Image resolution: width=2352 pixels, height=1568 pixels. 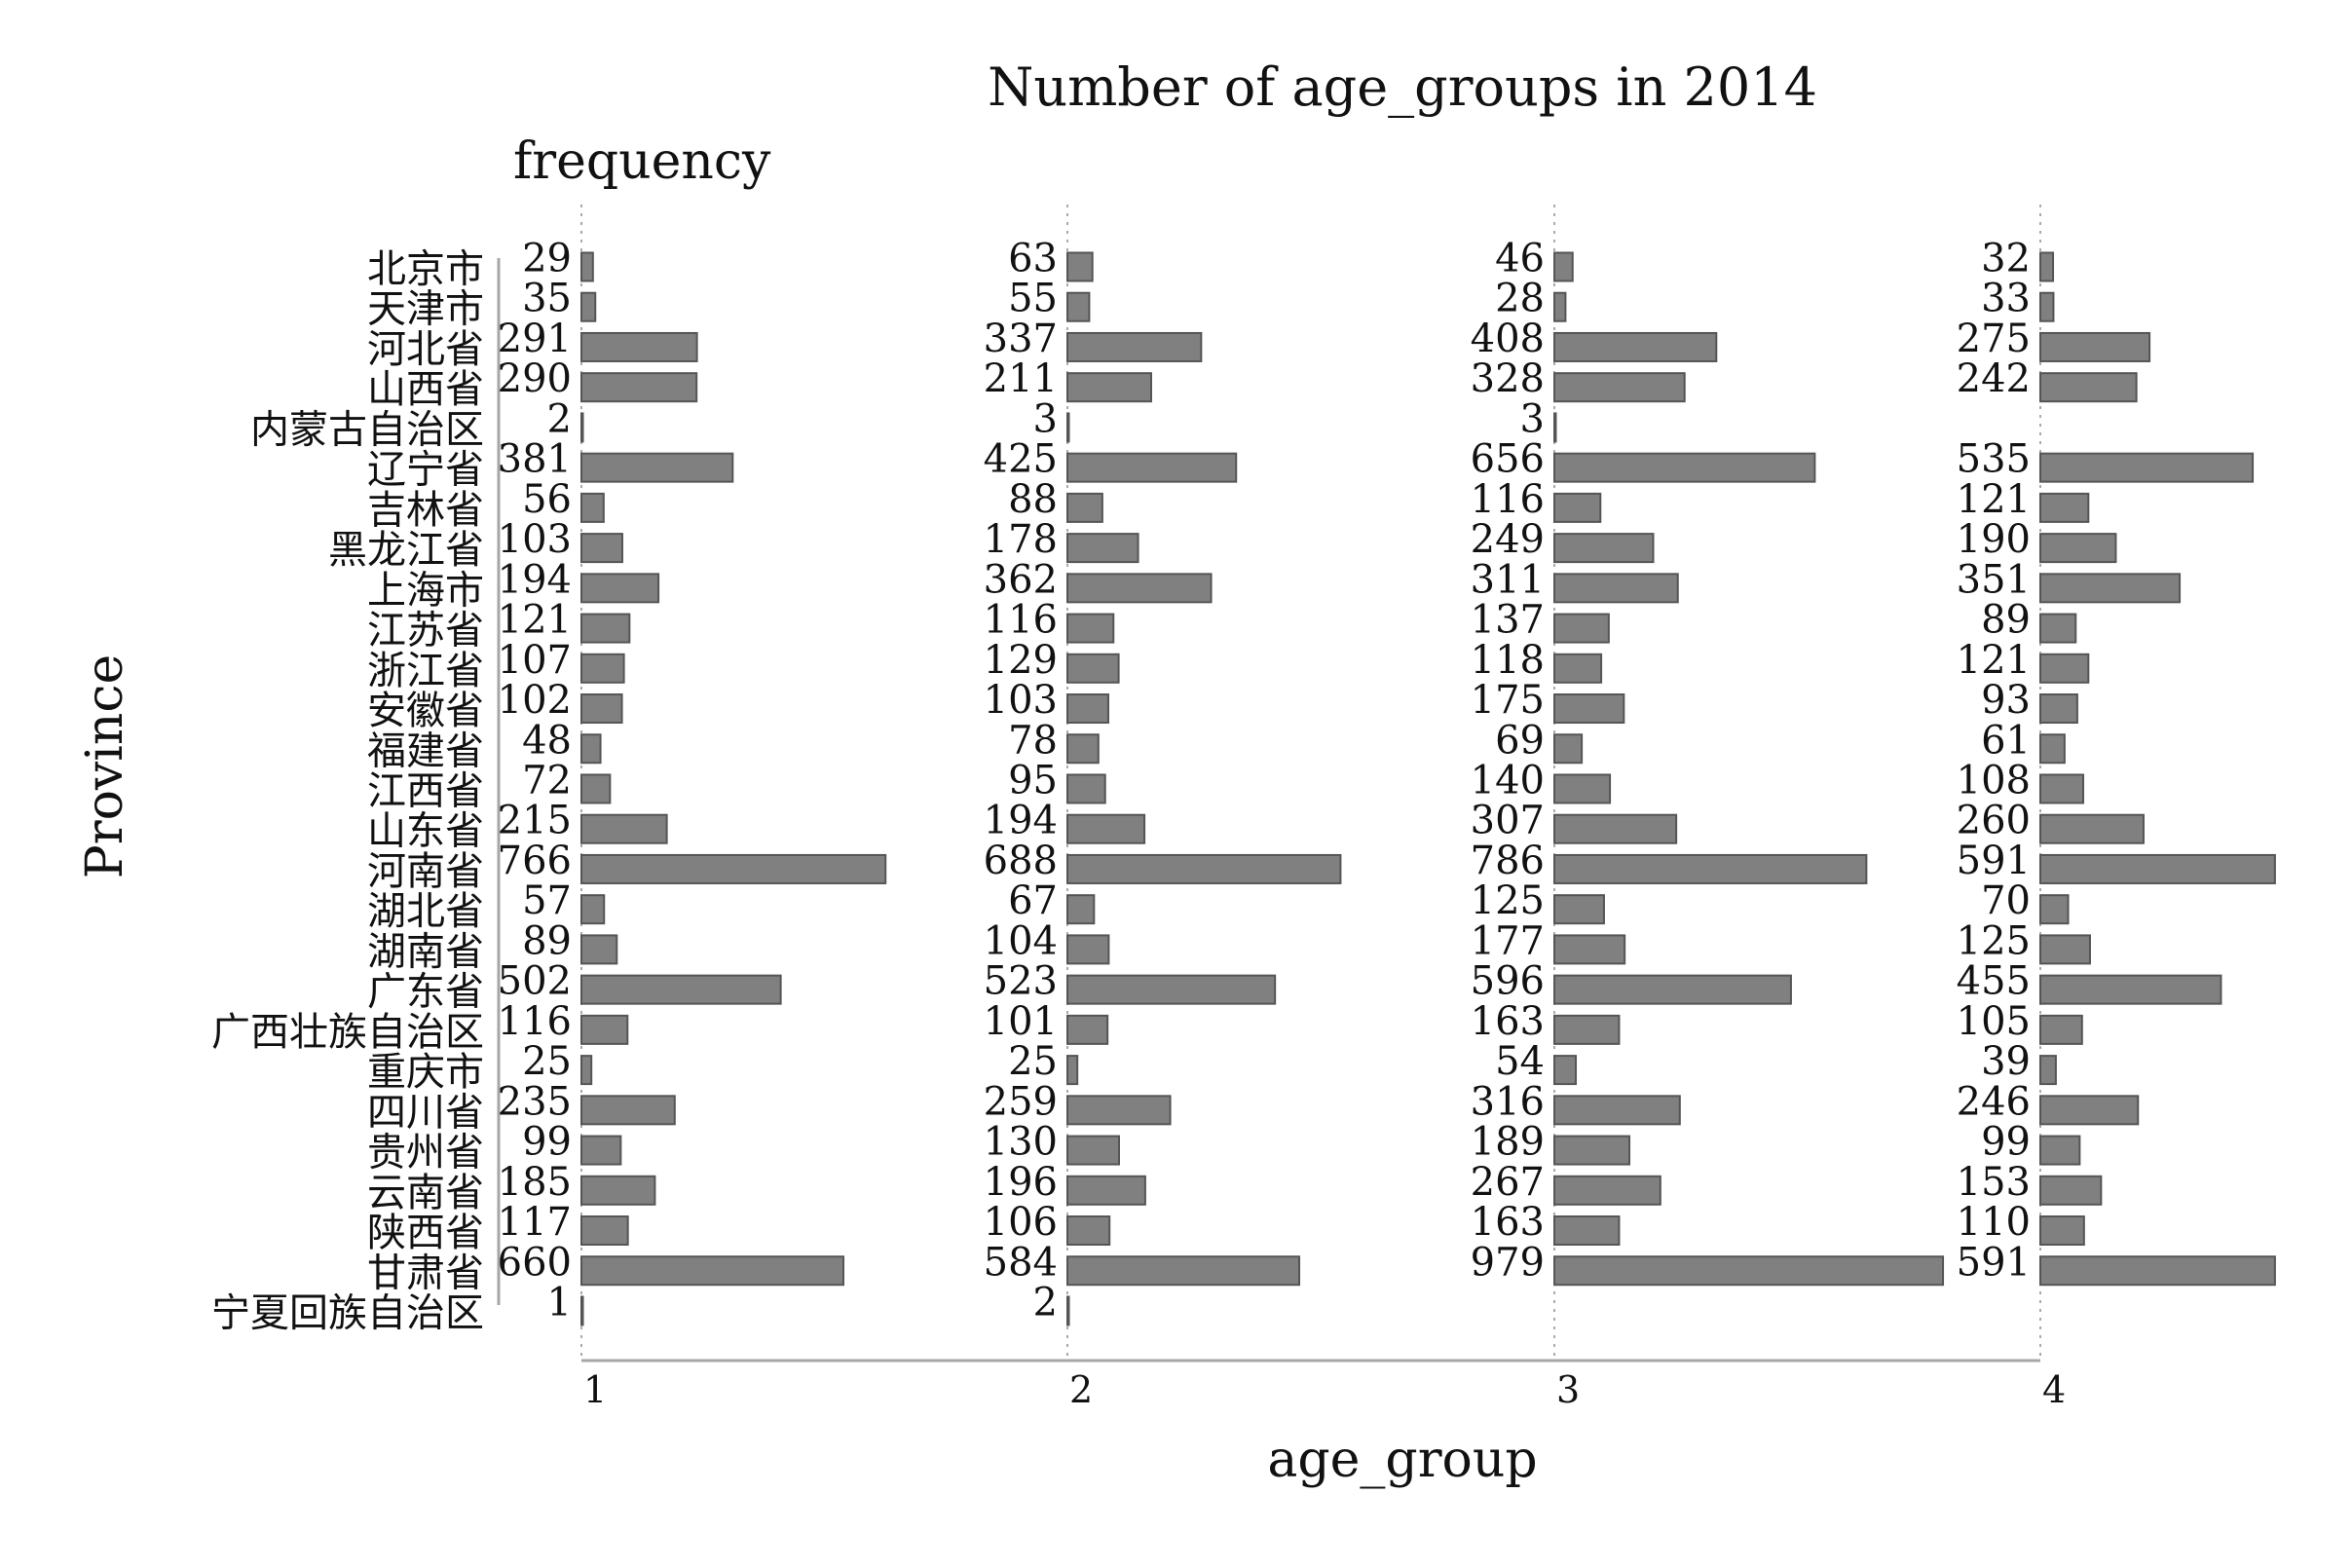 I want to click on data-label: 351, so click(x=1994, y=579).